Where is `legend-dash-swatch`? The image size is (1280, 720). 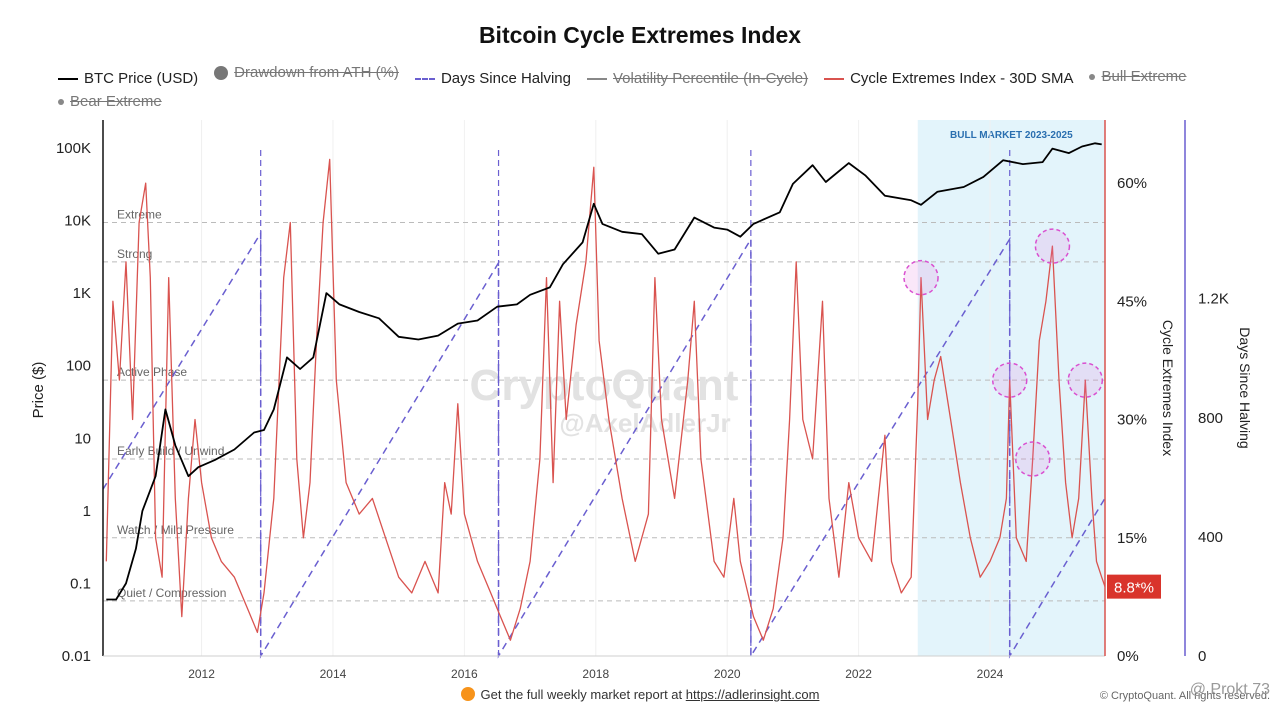 legend-dash-swatch is located at coordinates (424, 79).